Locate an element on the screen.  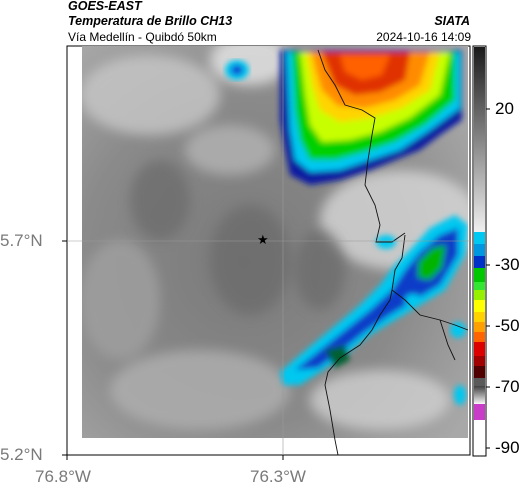
lon-label: 76.8°W is located at coordinates (63, 476).